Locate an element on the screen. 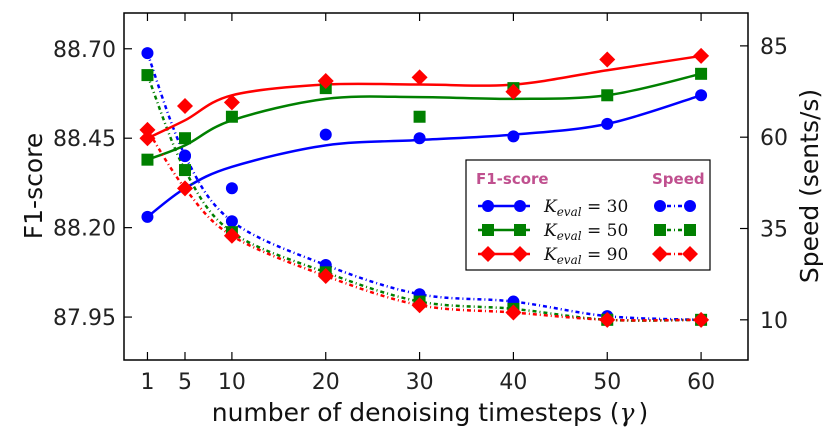 This screenshot has width=830, height=439. legend-header-f1: F1-score is located at coordinates (512, 179).